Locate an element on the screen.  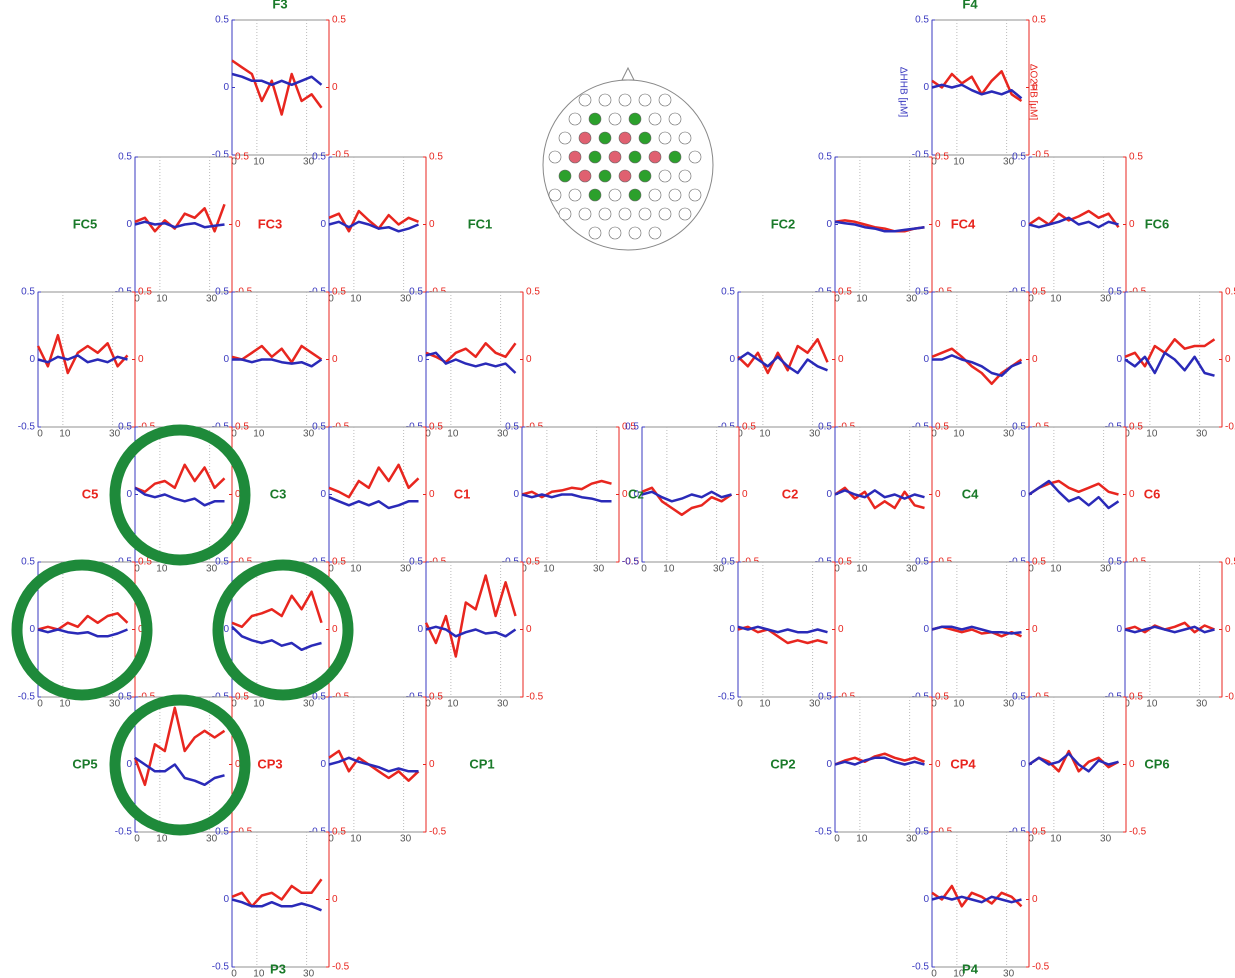
channel-label: C4 is located at coordinates (970, 493).